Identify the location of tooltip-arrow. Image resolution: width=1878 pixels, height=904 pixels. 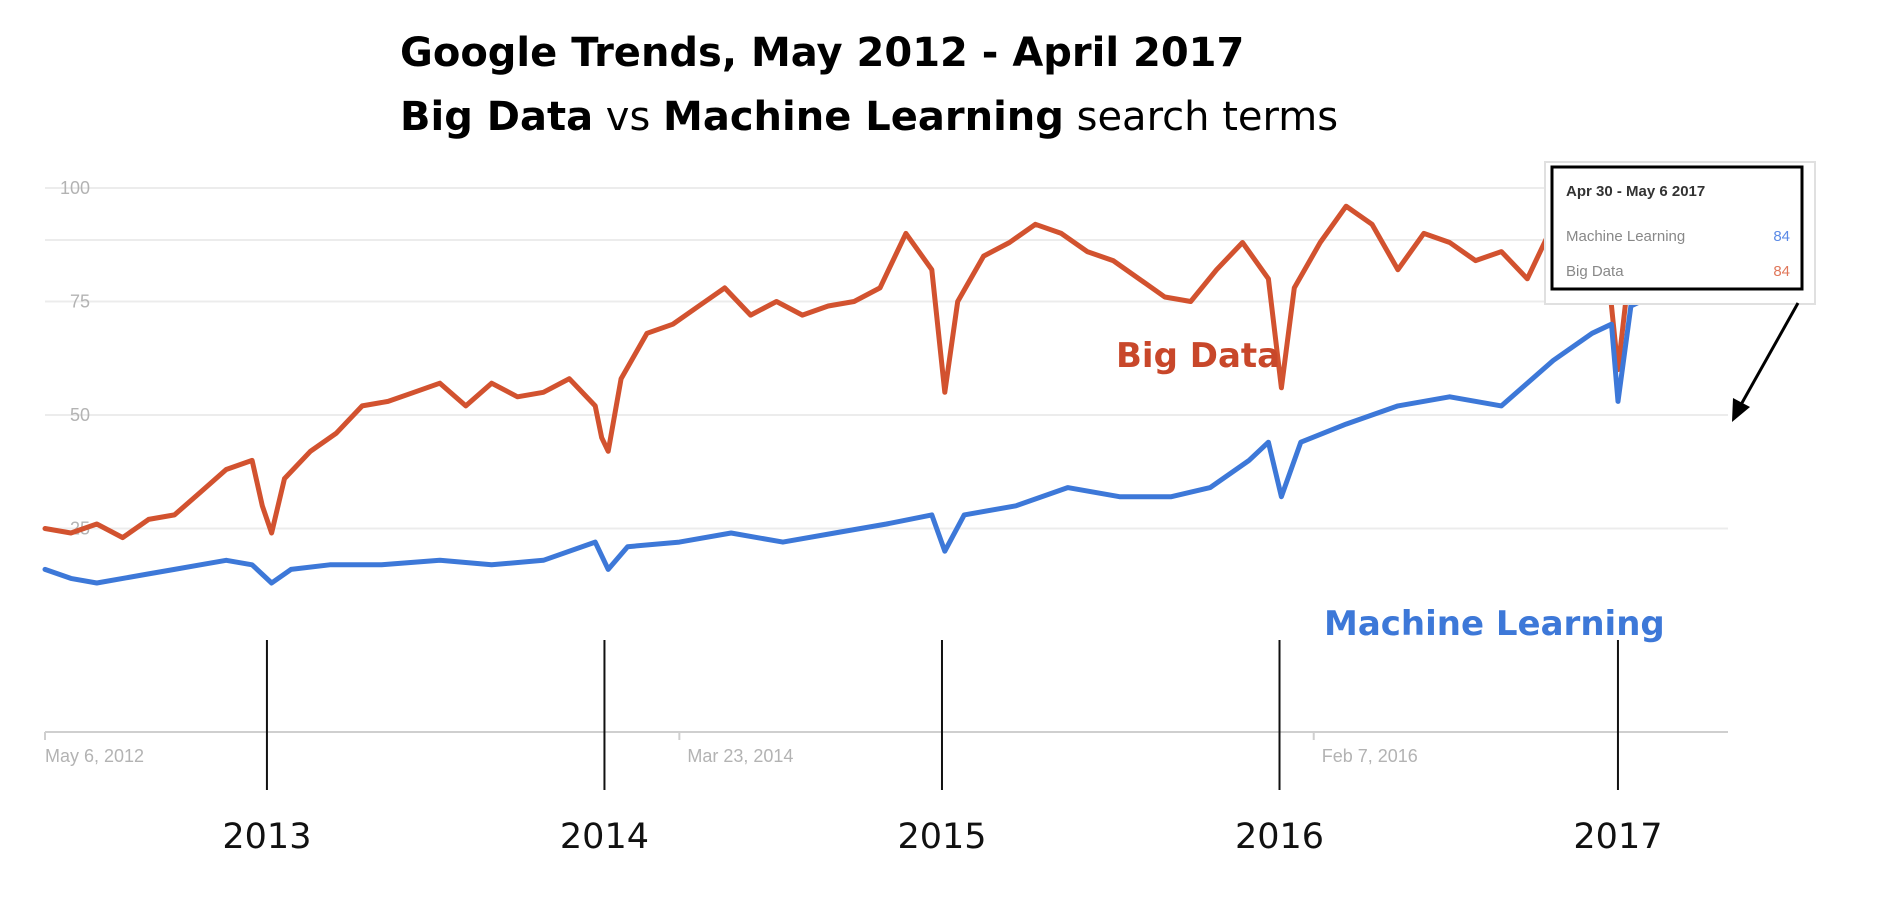
(1766, 362).